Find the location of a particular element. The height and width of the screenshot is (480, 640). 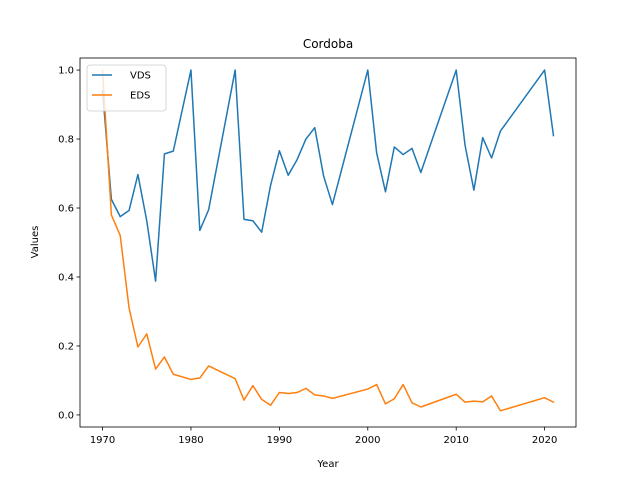

y-tick-label: 0.4 is located at coordinates (66, 277).